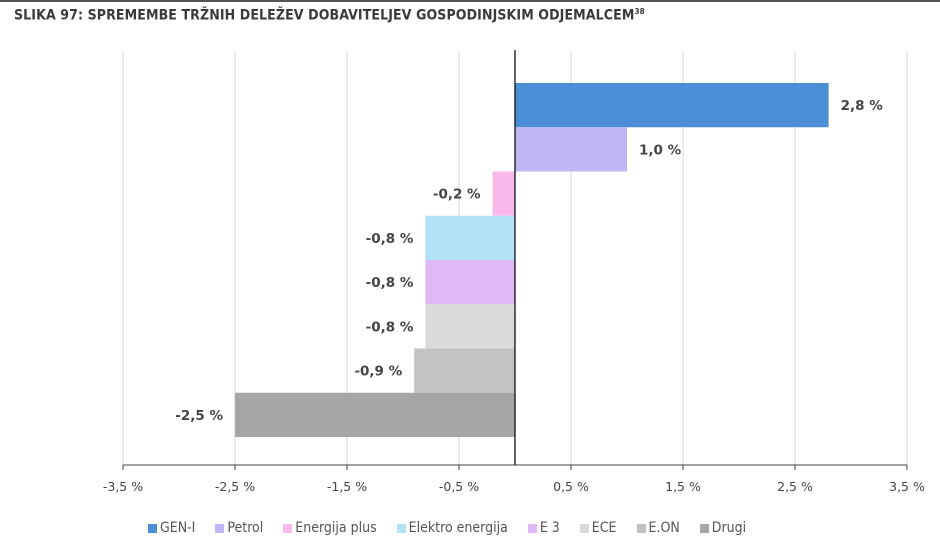  I want to click on x-tick-label: 2,5 %, so click(795, 486).